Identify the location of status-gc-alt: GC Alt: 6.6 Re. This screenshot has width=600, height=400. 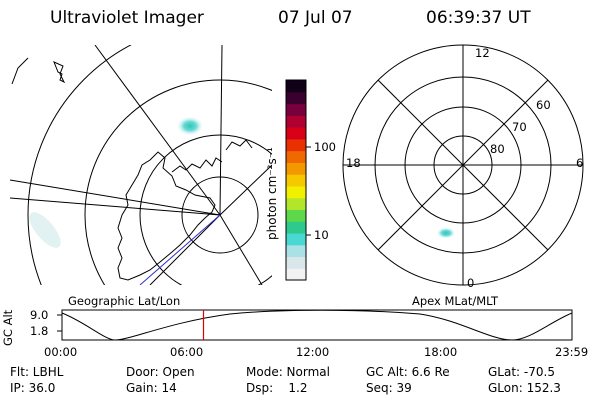
(408, 372).